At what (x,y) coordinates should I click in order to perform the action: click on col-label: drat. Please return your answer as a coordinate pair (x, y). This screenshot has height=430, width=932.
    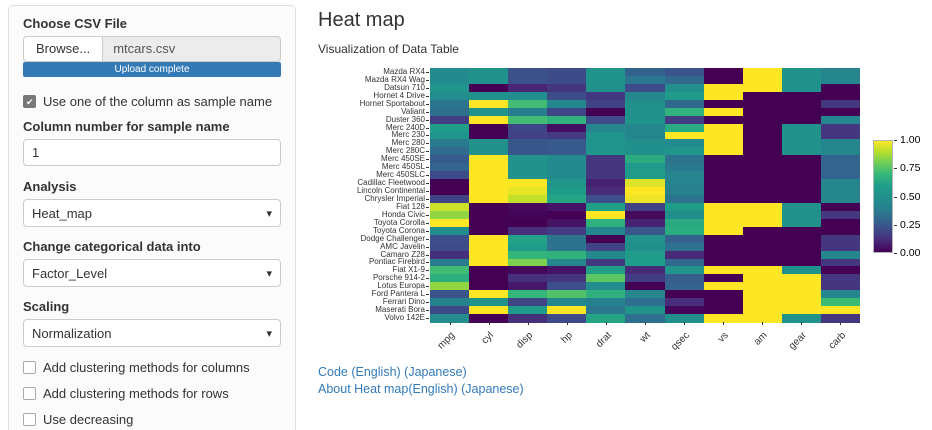
    Looking at the image, I should click on (603, 340).